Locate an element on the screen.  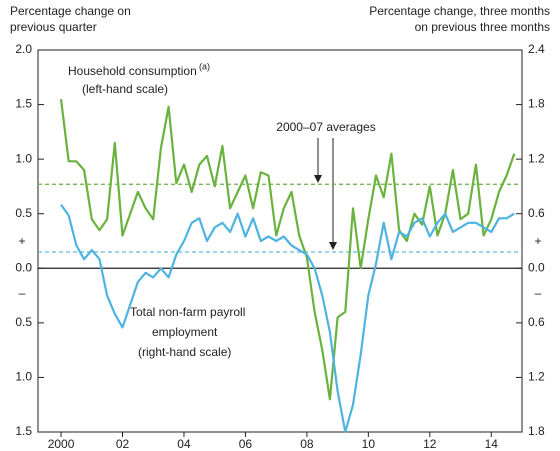
y-axis-title: previous quarter is located at coordinates (53, 27).